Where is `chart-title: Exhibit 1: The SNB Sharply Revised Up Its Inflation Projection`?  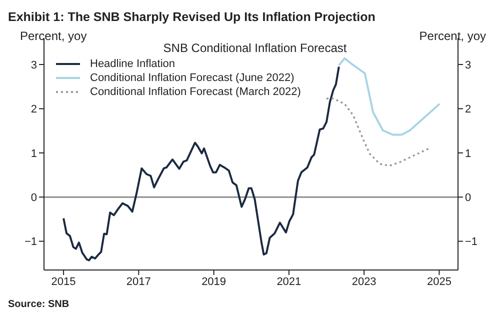 chart-title: Exhibit 1: The SNB Sharply Revised Up Its Inflation Projection is located at coordinates (192, 17).